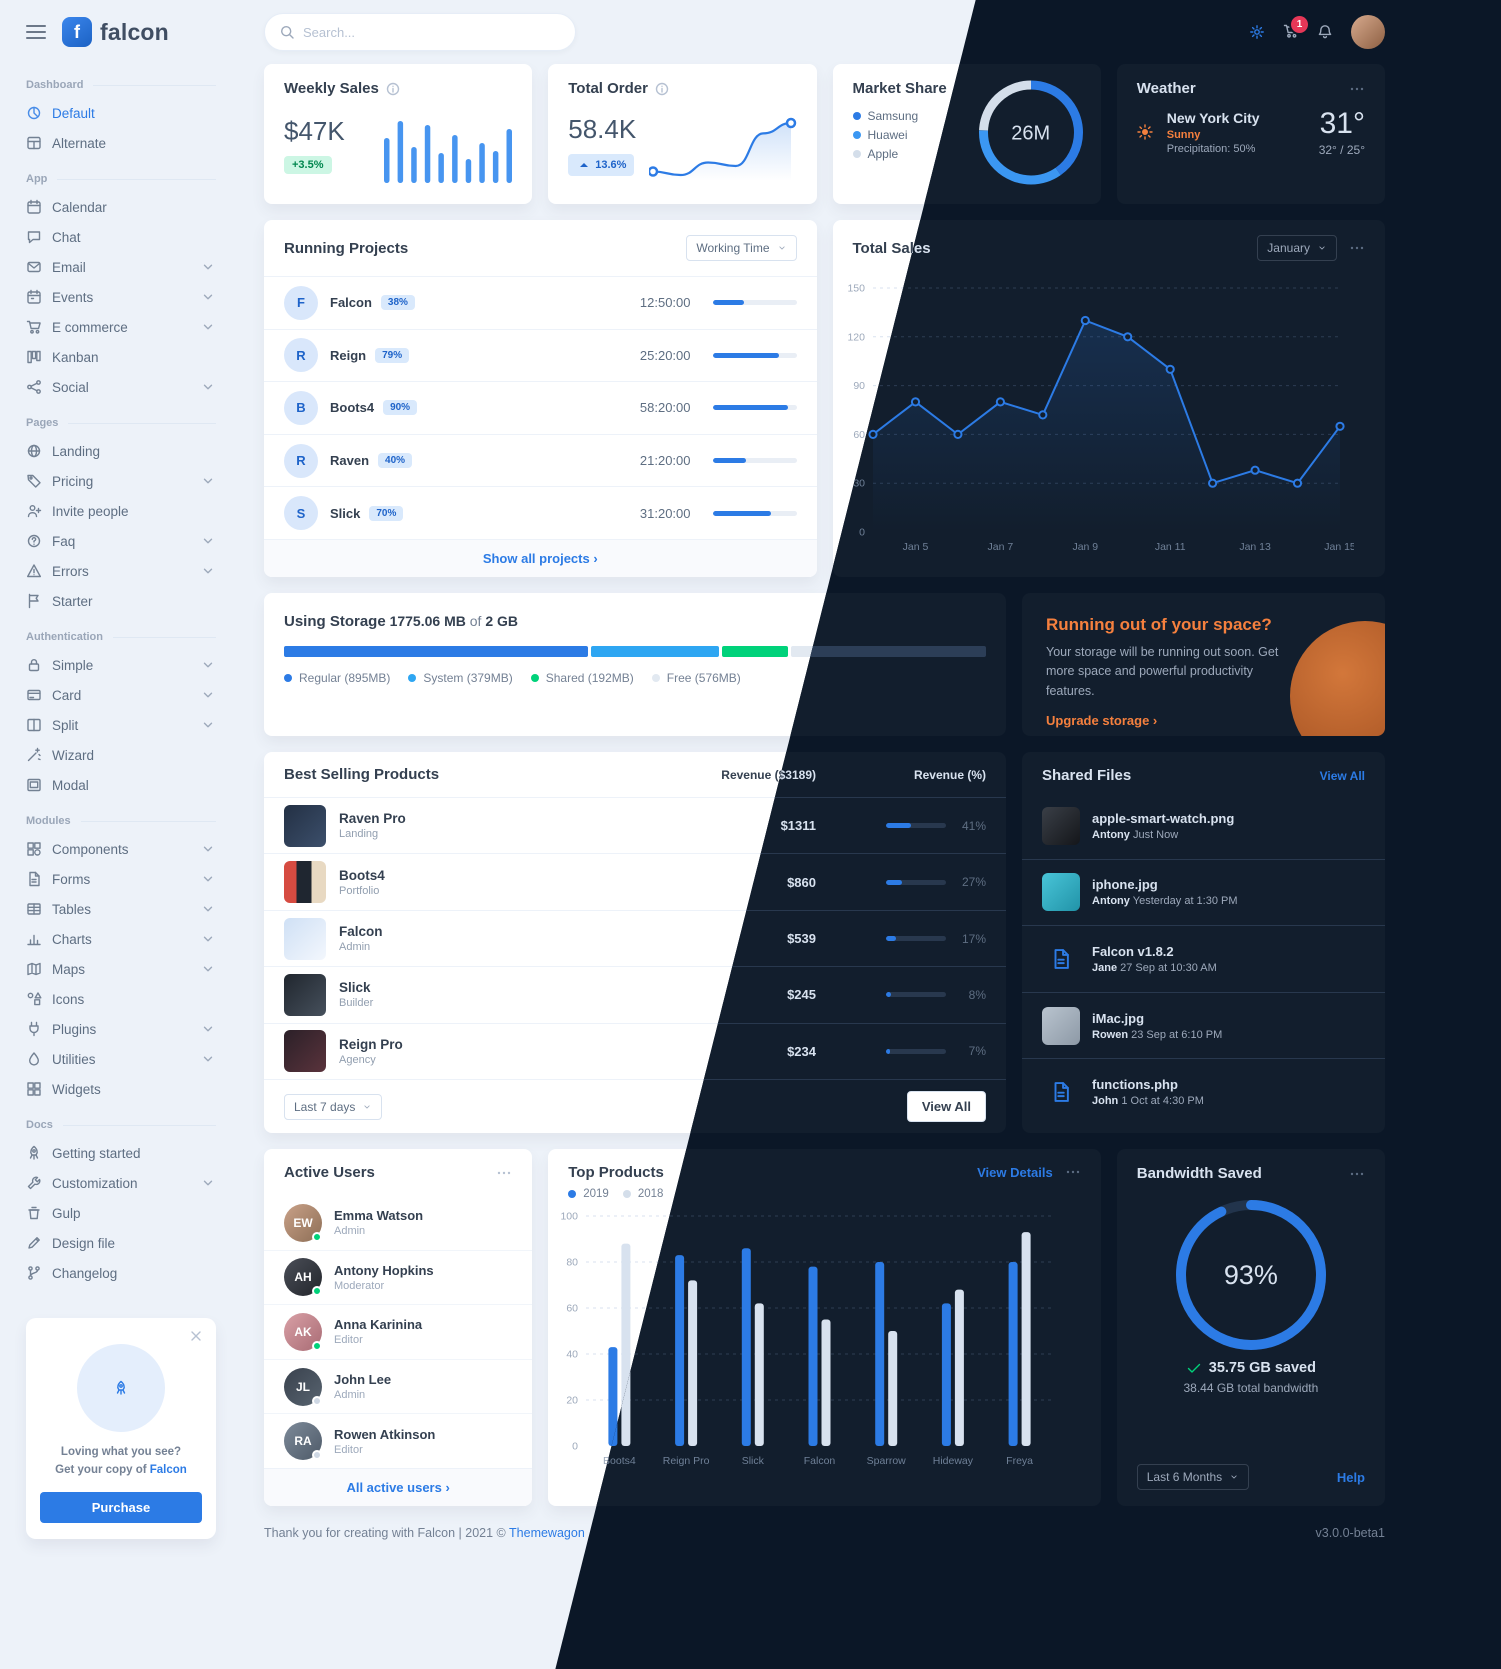 The image size is (1501, 1669). What do you see at coordinates (355, 988) in the screenshot?
I see `product-name: Slick` at bounding box center [355, 988].